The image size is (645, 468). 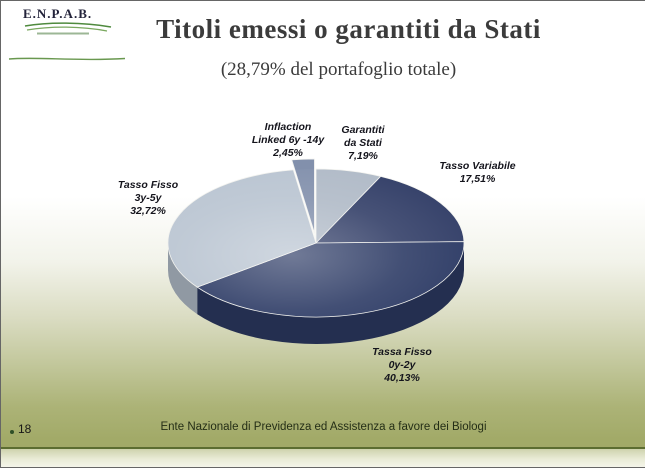 What do you see at coordinates (288, 127) in the screenshot?
I see `slice-label-line: Inflaction` at bounding box center [288, 127].